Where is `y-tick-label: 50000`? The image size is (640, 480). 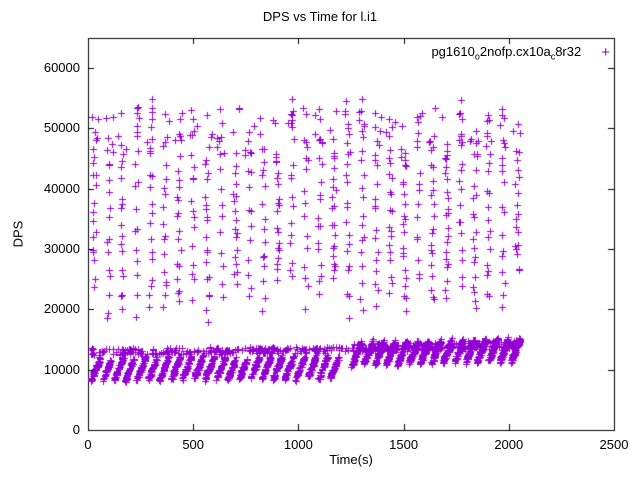
y-tick-label: 50000 is located at coordinates (61, 128).